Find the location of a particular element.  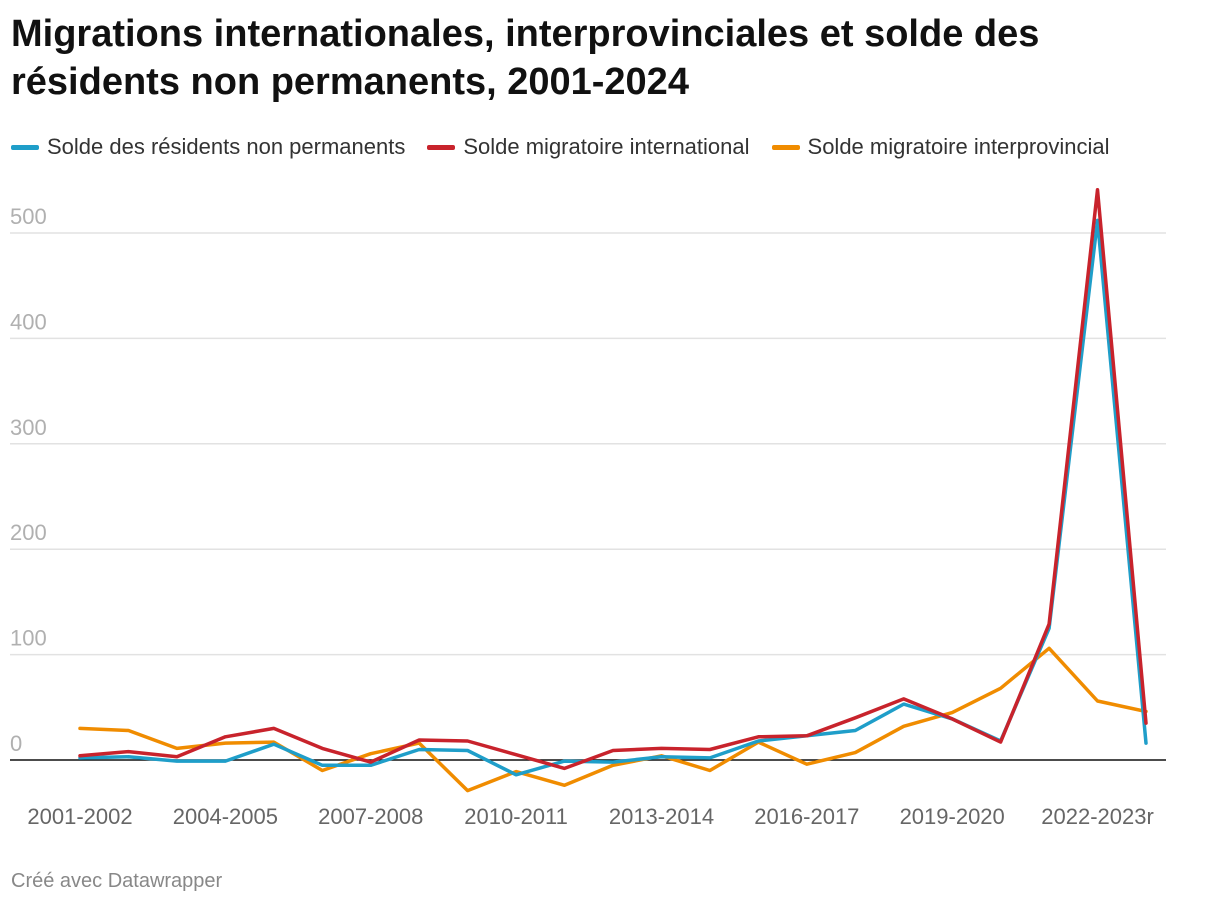

legend-swatch-interprovincial is located at coordinates (785, 147).